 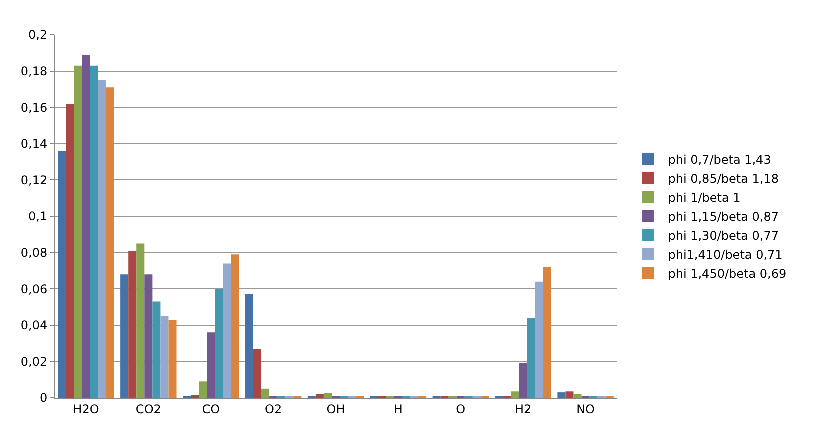 What do you see at coordinates (34, 107) in the screenshot?
I see `y-tick-label: 0,16` at bounding box center [34, 107].